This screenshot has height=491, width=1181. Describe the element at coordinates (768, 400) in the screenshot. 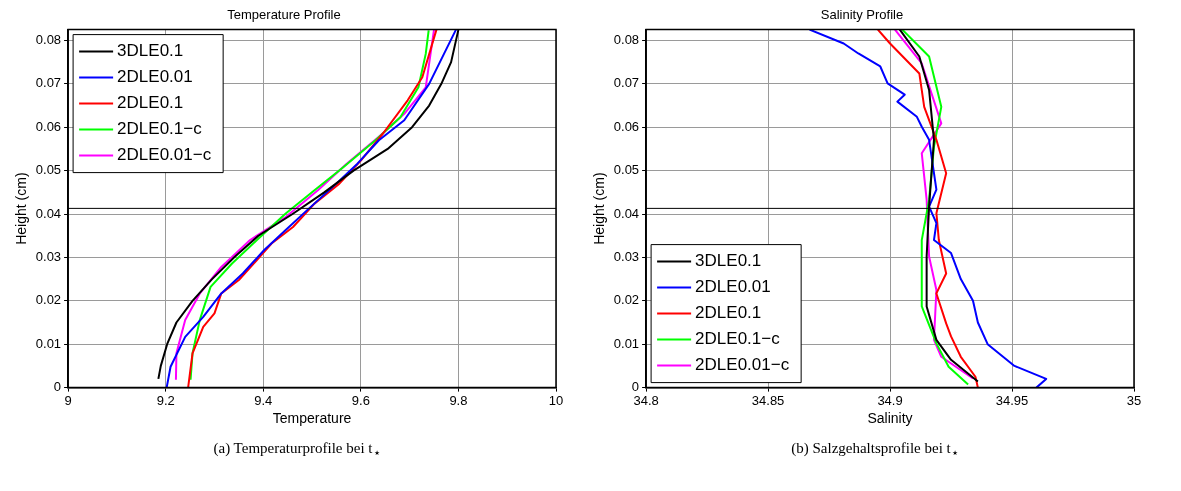

I see `x-tick-label: 34.85` at that location.